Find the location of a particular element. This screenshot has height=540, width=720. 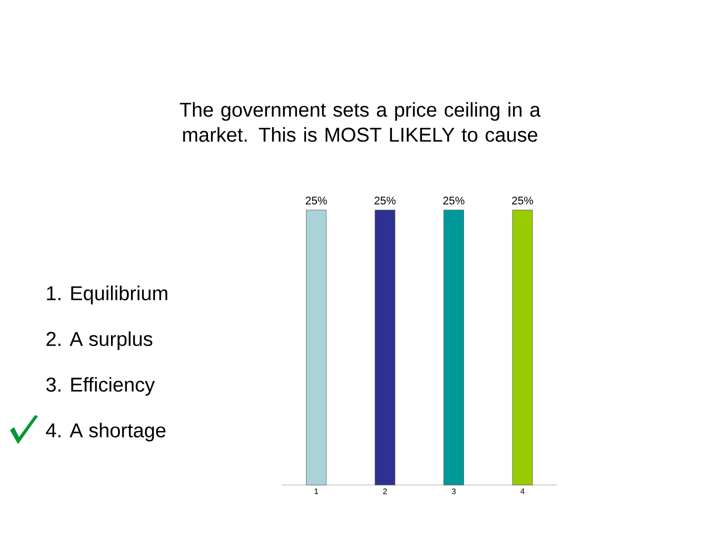

text: 1. Equilibrium is located at coordinates (107, 295).